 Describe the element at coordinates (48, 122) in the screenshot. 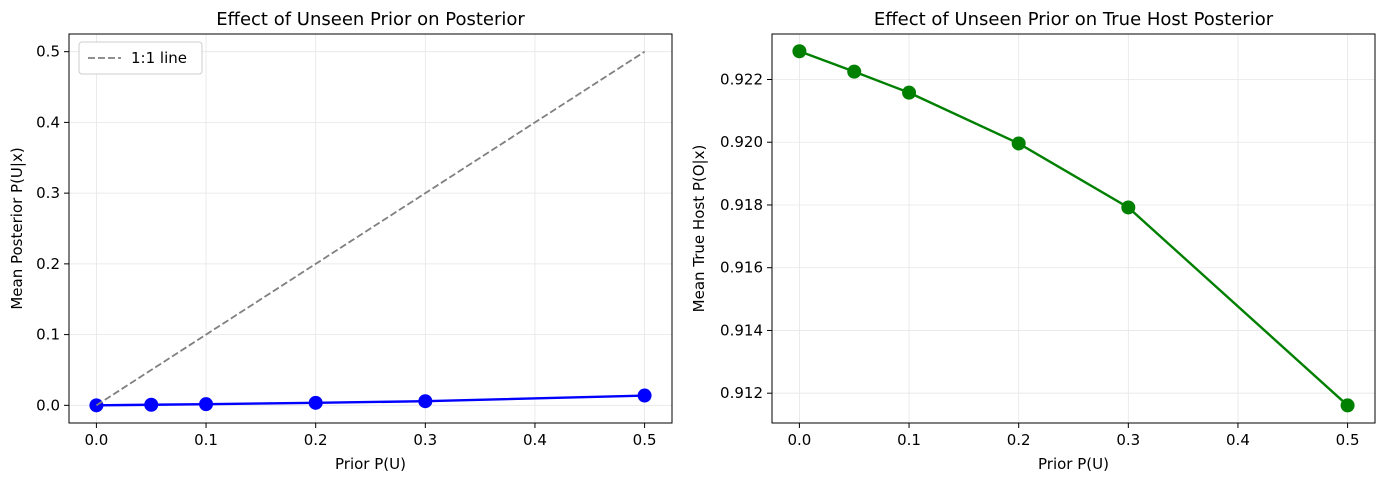

I see `y-tick-label: 0.4` at that location.